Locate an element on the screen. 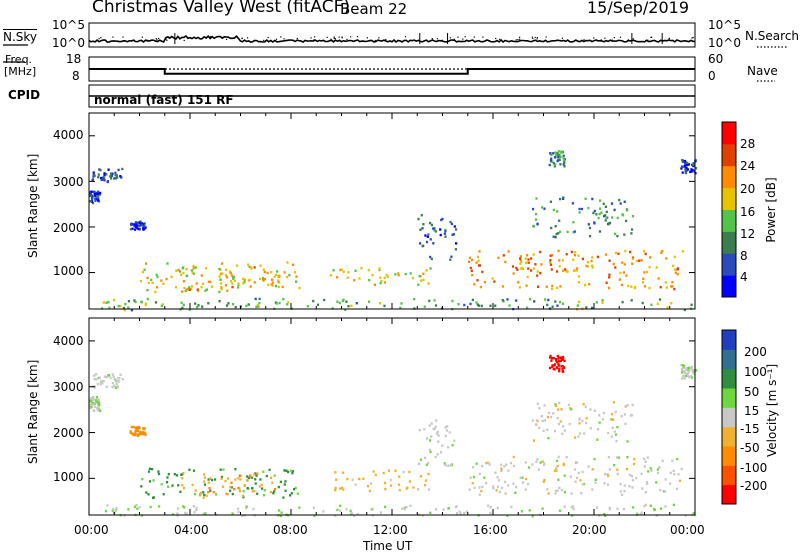 Image resolution: width=800 pixels, height=554 pixels. vel-cb-m15: -15 is located at coordinates (750, 429).